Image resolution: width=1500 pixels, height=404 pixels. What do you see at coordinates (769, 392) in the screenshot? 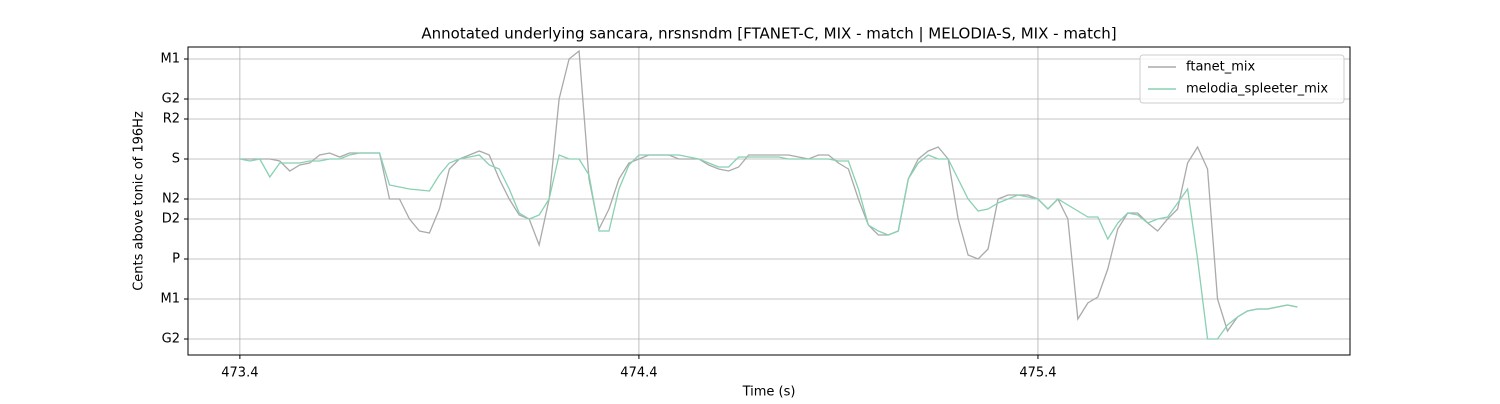
I see `x-axis-label: Time (s)` at bounding box center [769, 392].